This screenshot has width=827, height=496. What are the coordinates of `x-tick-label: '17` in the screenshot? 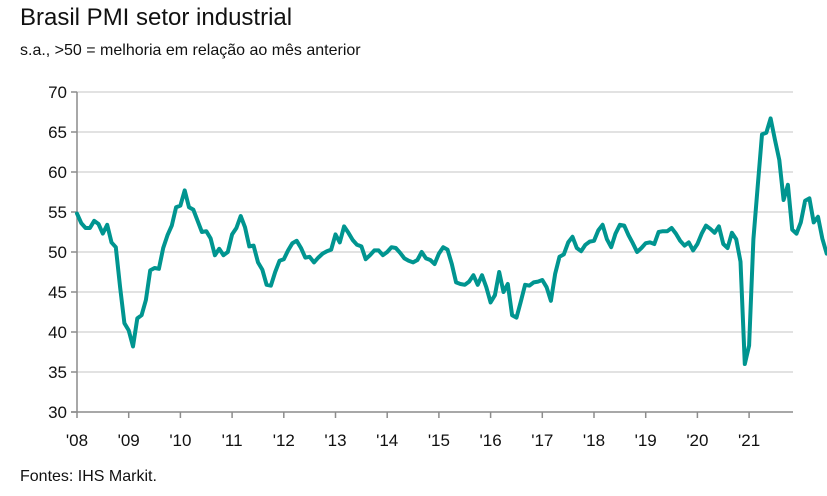 It's located at (542, 440).